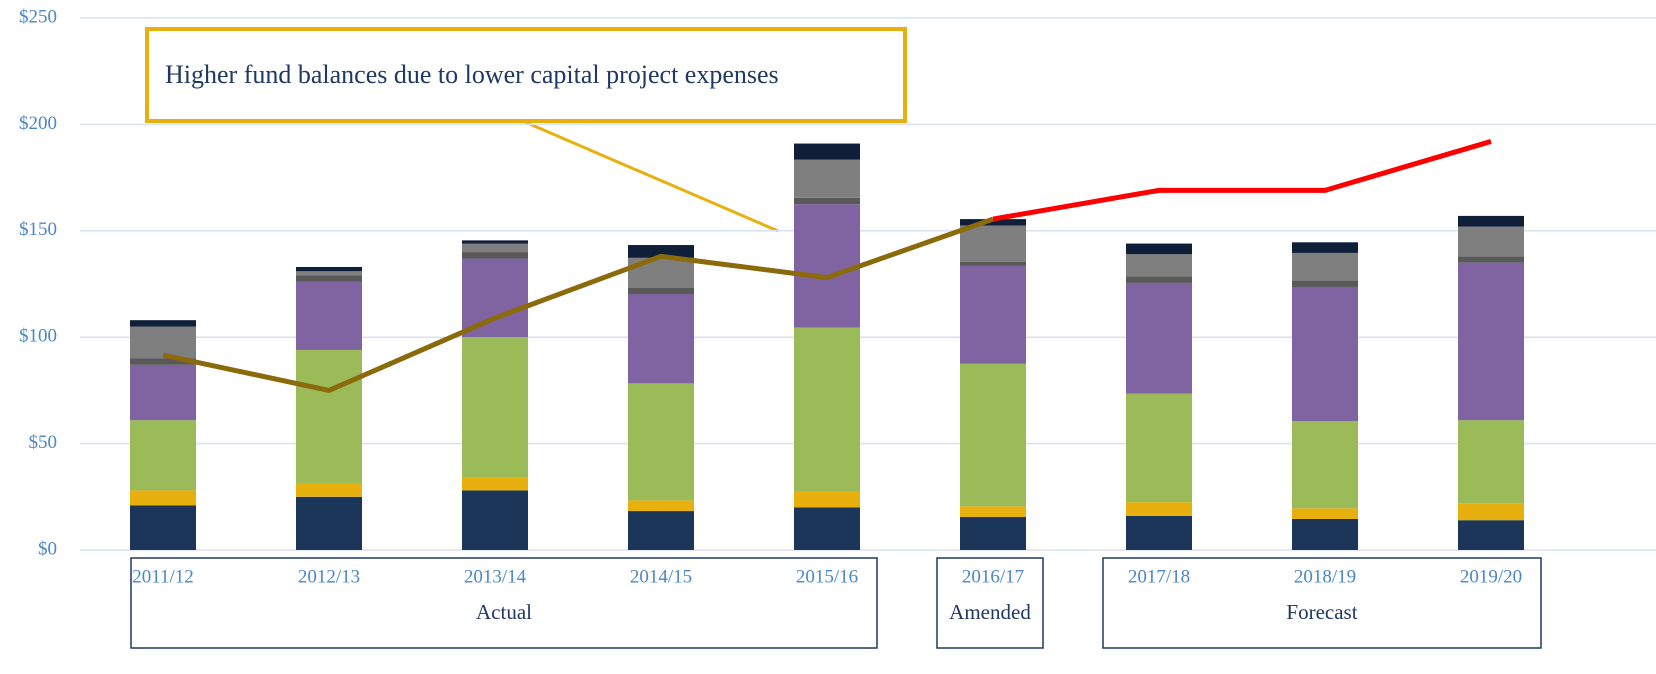  What do you see at coordinates (38, 123) in the screenshot?
I see `y-tick-label: $200` at bounding box center [38, 123].